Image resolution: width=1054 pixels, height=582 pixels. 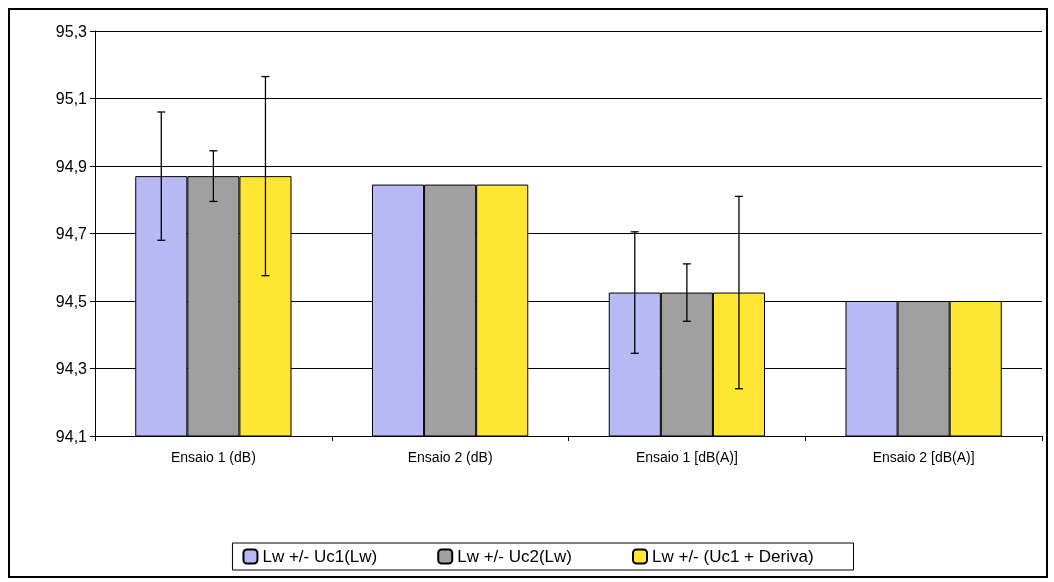 What do you see at coordinates (686, 457) in the screenshot?
I see `x-tick-label: Ensaio 1 [dB(A)]` at bounding box center [686, 457].